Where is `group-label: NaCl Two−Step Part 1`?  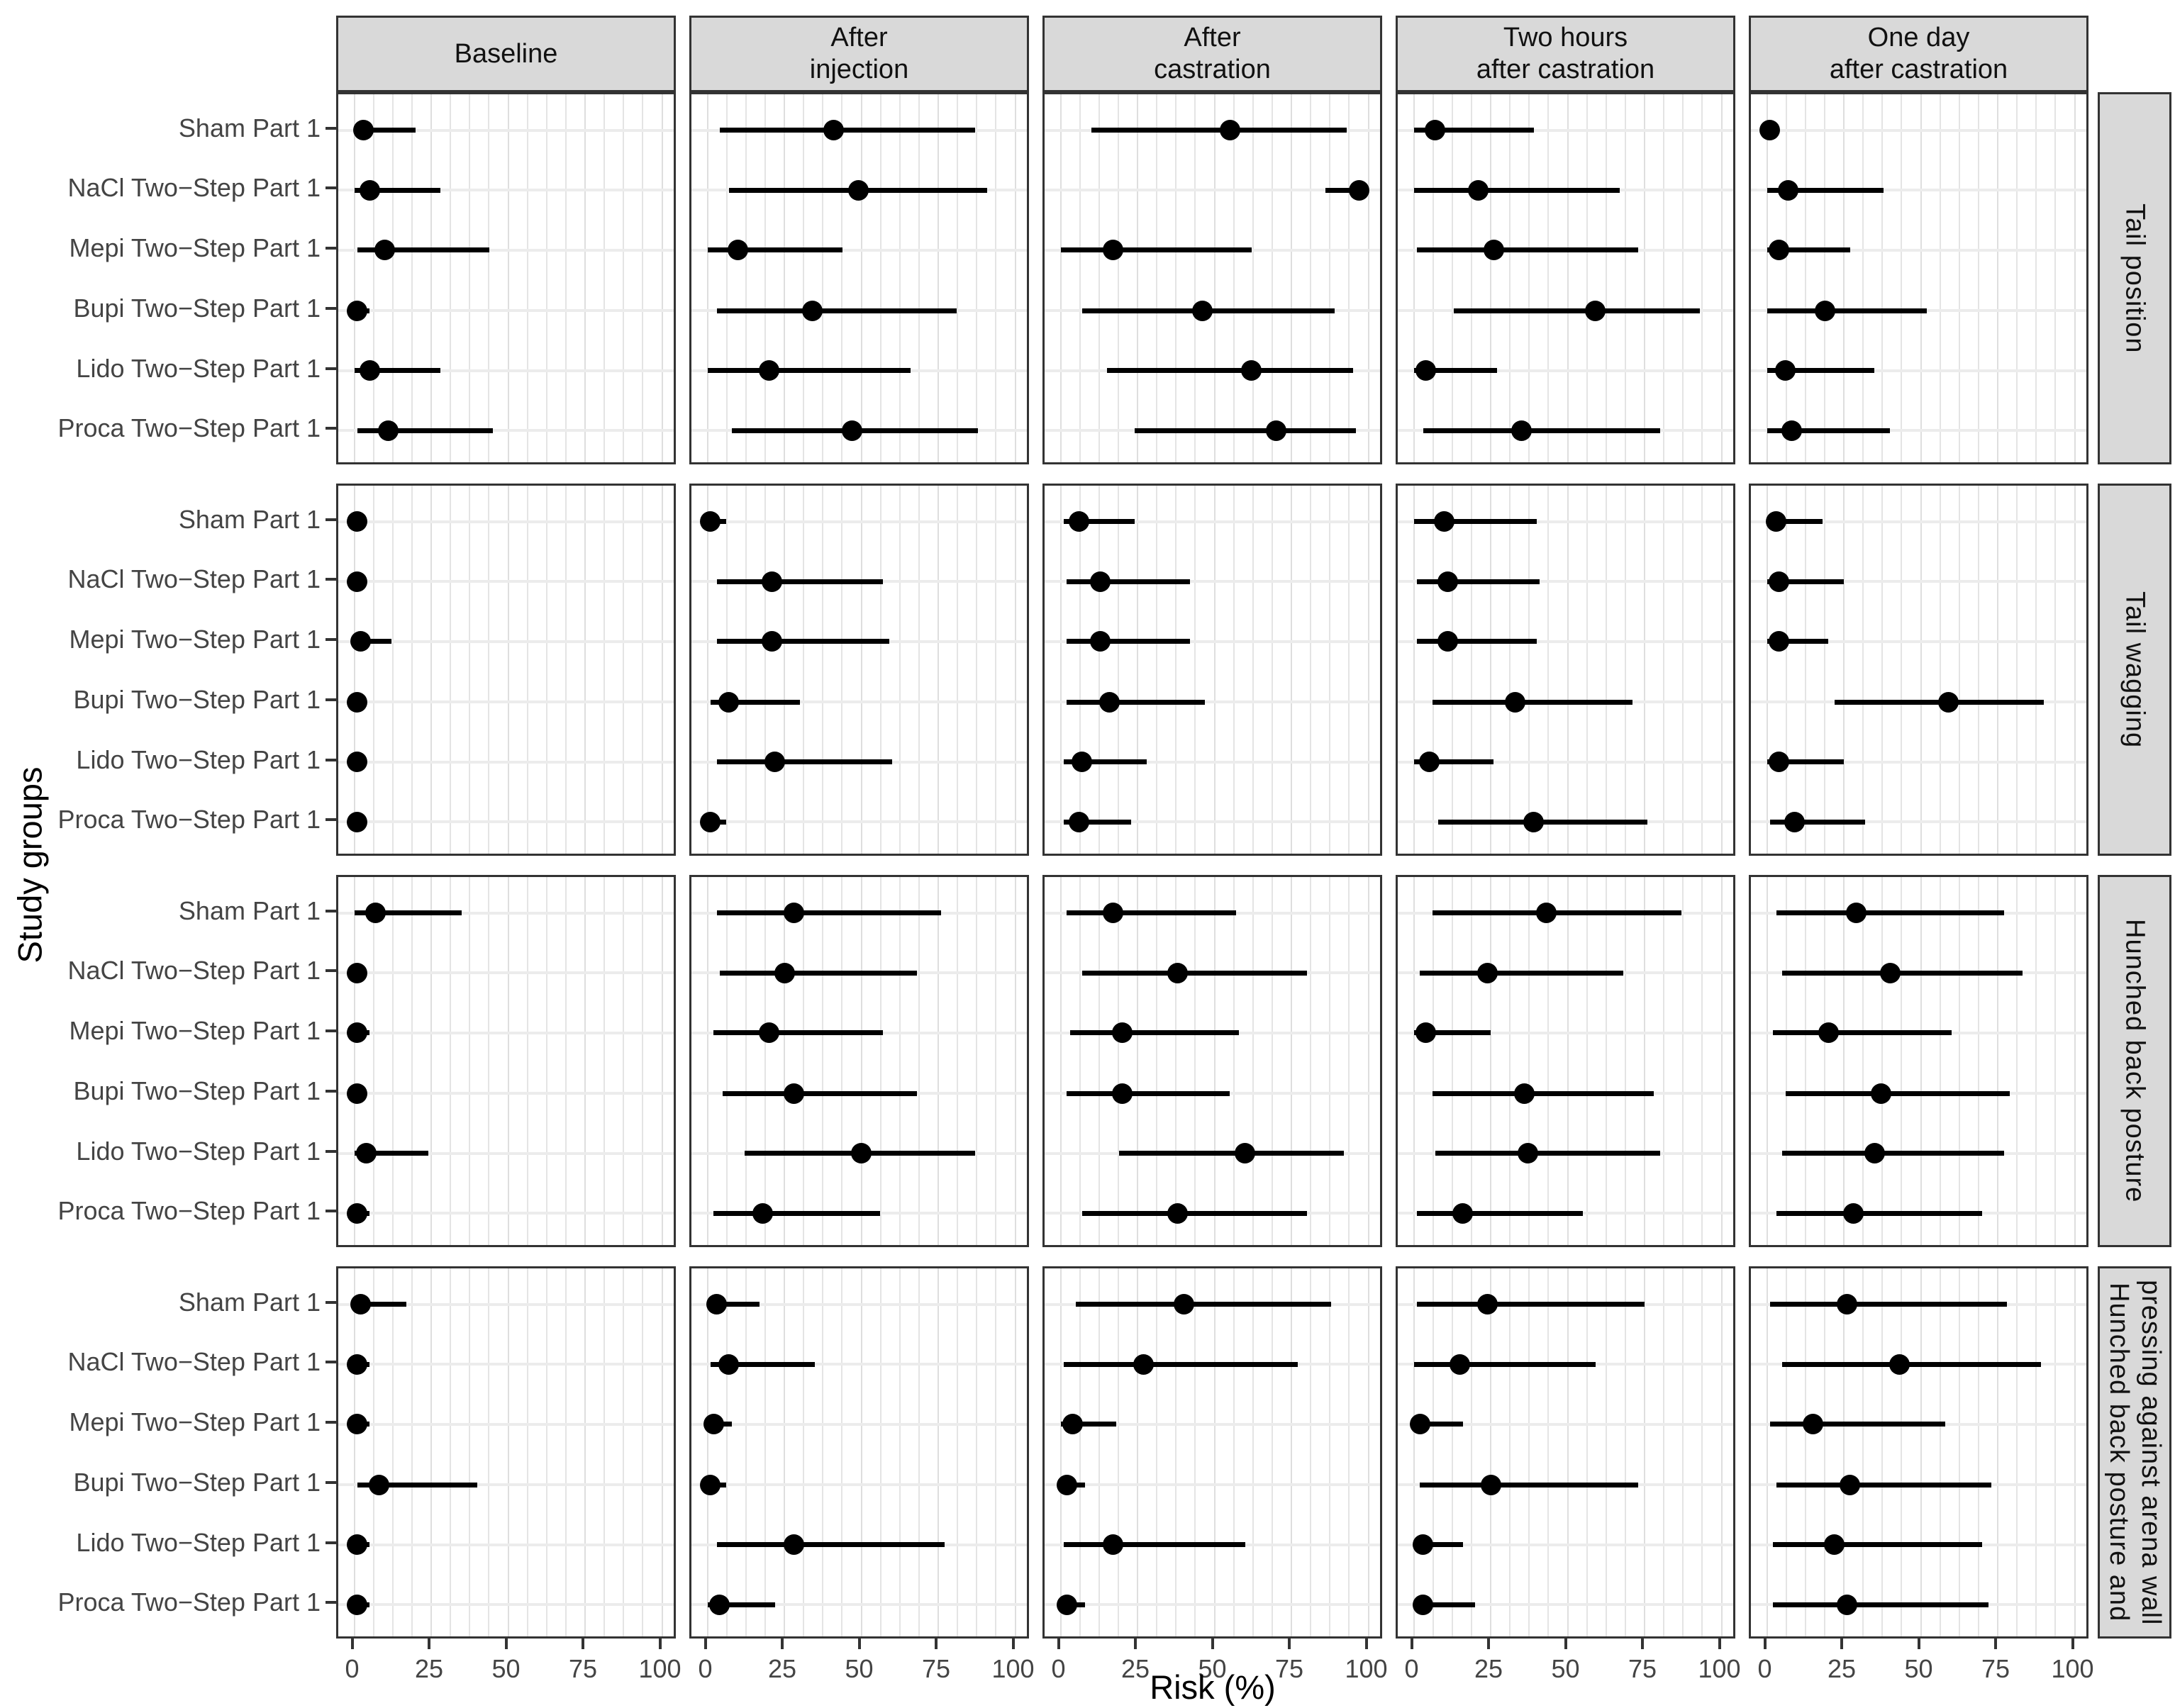
group-label: NaCl Two−Step Part 1 is located at coordinates (194, 1362).